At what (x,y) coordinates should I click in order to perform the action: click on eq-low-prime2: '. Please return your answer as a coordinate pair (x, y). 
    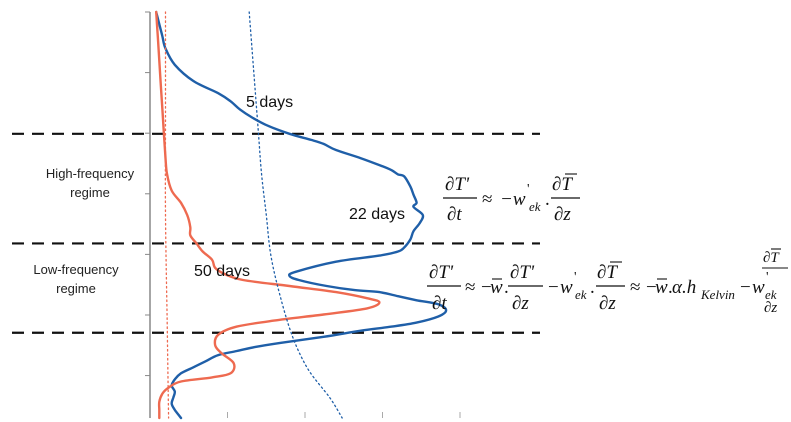
    Looking at the image, I should click on (767, 277).